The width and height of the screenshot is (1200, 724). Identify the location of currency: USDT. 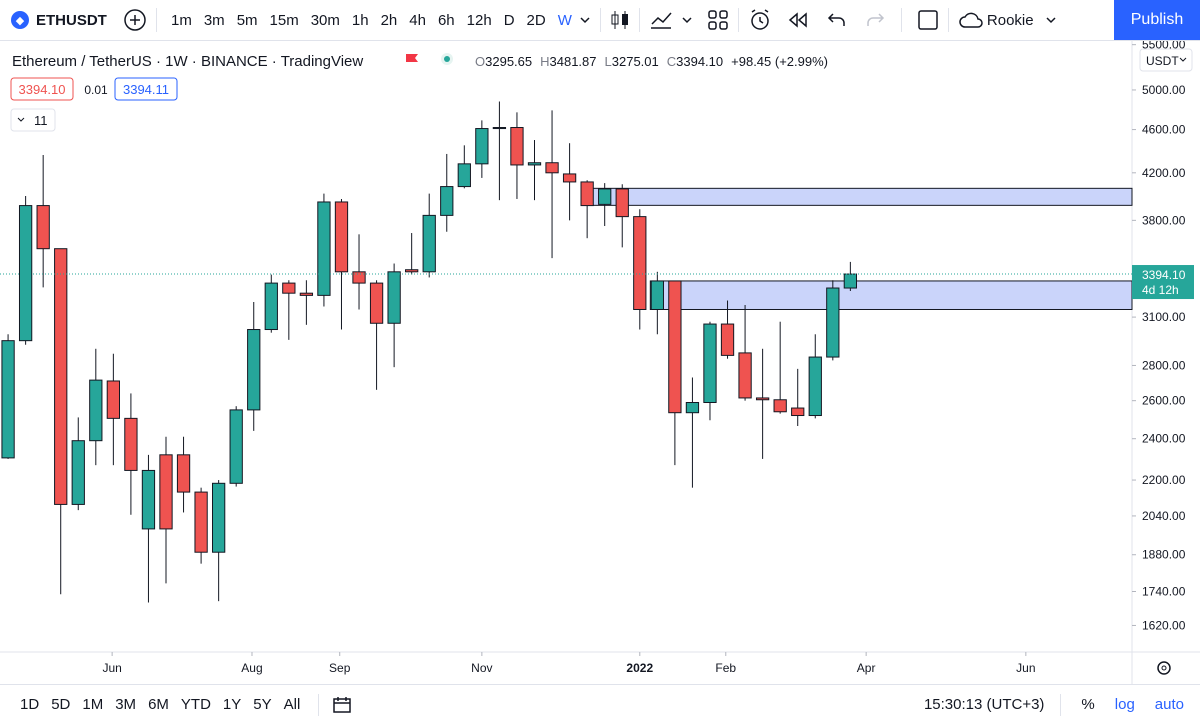
(1162, 61).